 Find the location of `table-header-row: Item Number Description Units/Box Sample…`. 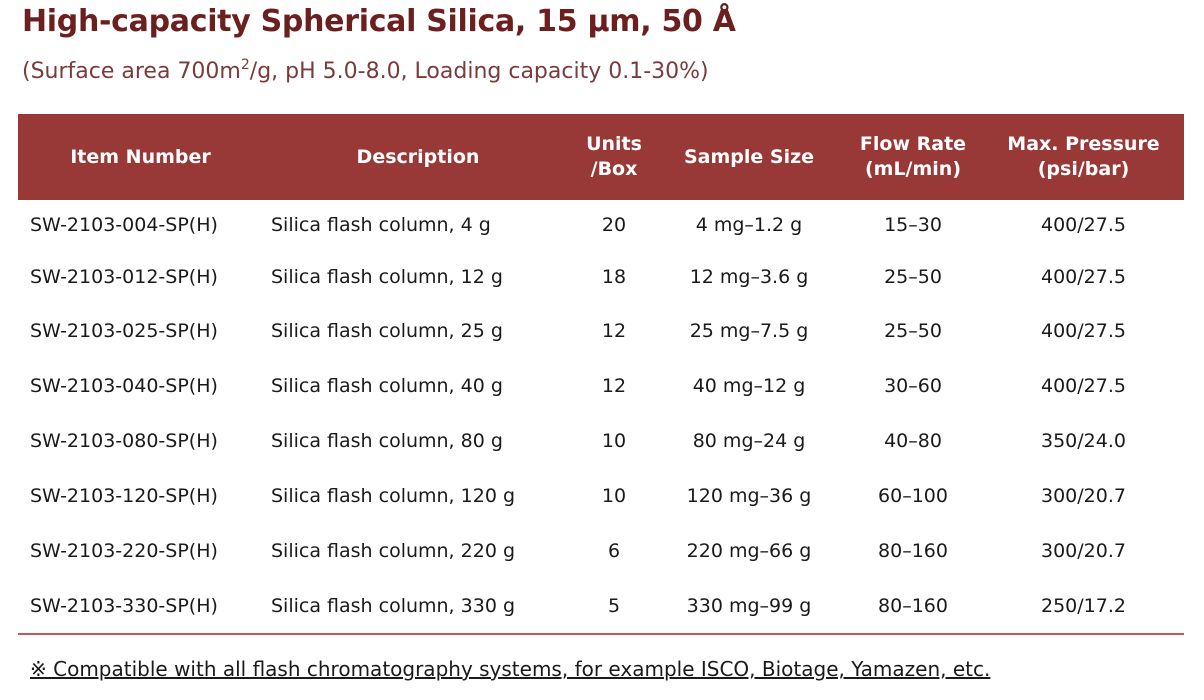

table-header-row: Item Number Description Units/Box Sample… is located at coordinates (601, 157).